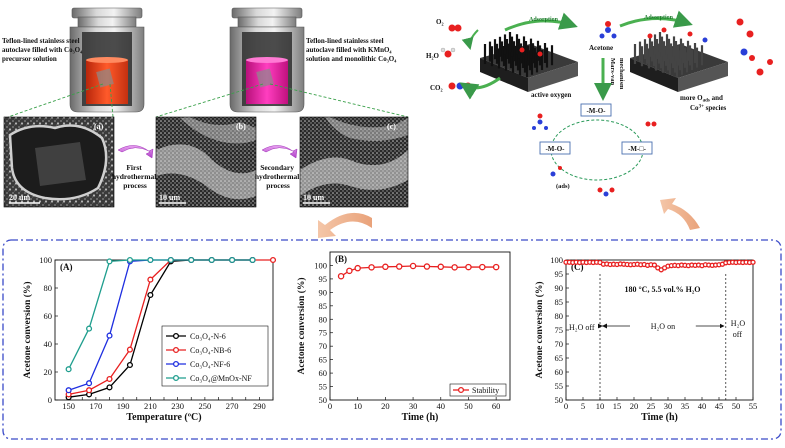 The height and width of the screenshot is (448, 785). What do you see at coordinates (680, 214) in the screenshot?
I see `transition-arrow-right` at bounding box center [680, 214].